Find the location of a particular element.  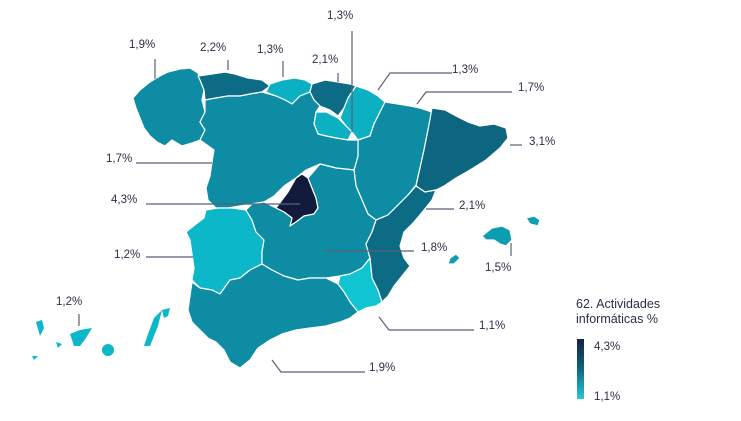

region-baleares-menorca is located at coordinates (533, 221).